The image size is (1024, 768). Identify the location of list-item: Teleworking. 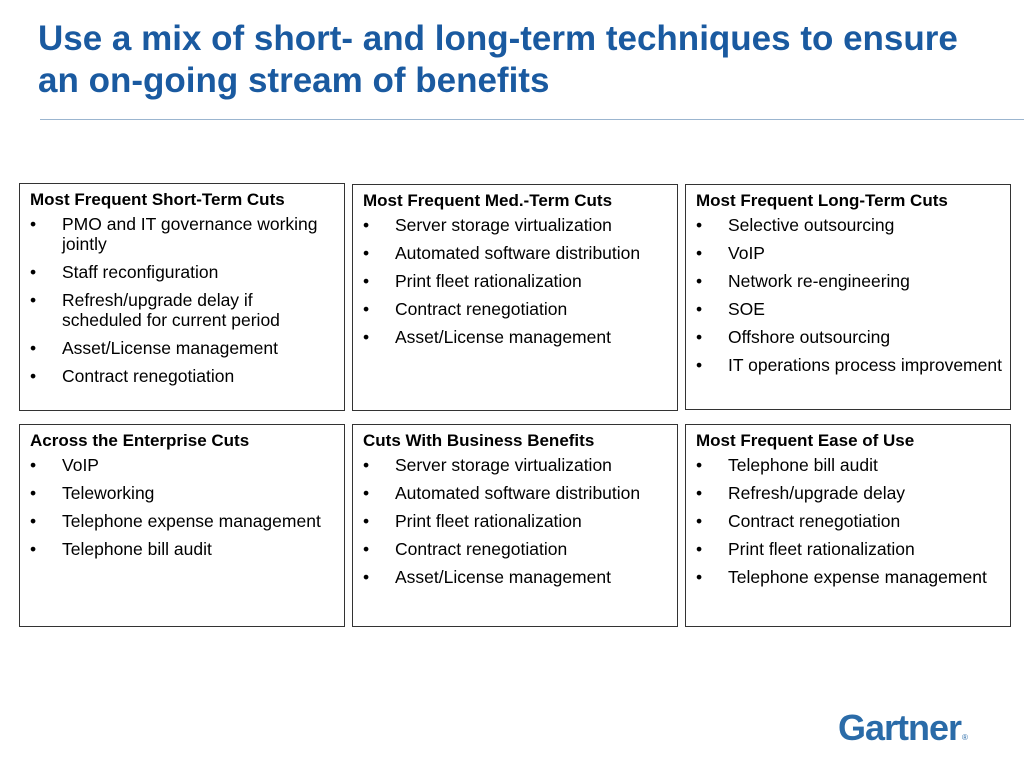
(183, 493).